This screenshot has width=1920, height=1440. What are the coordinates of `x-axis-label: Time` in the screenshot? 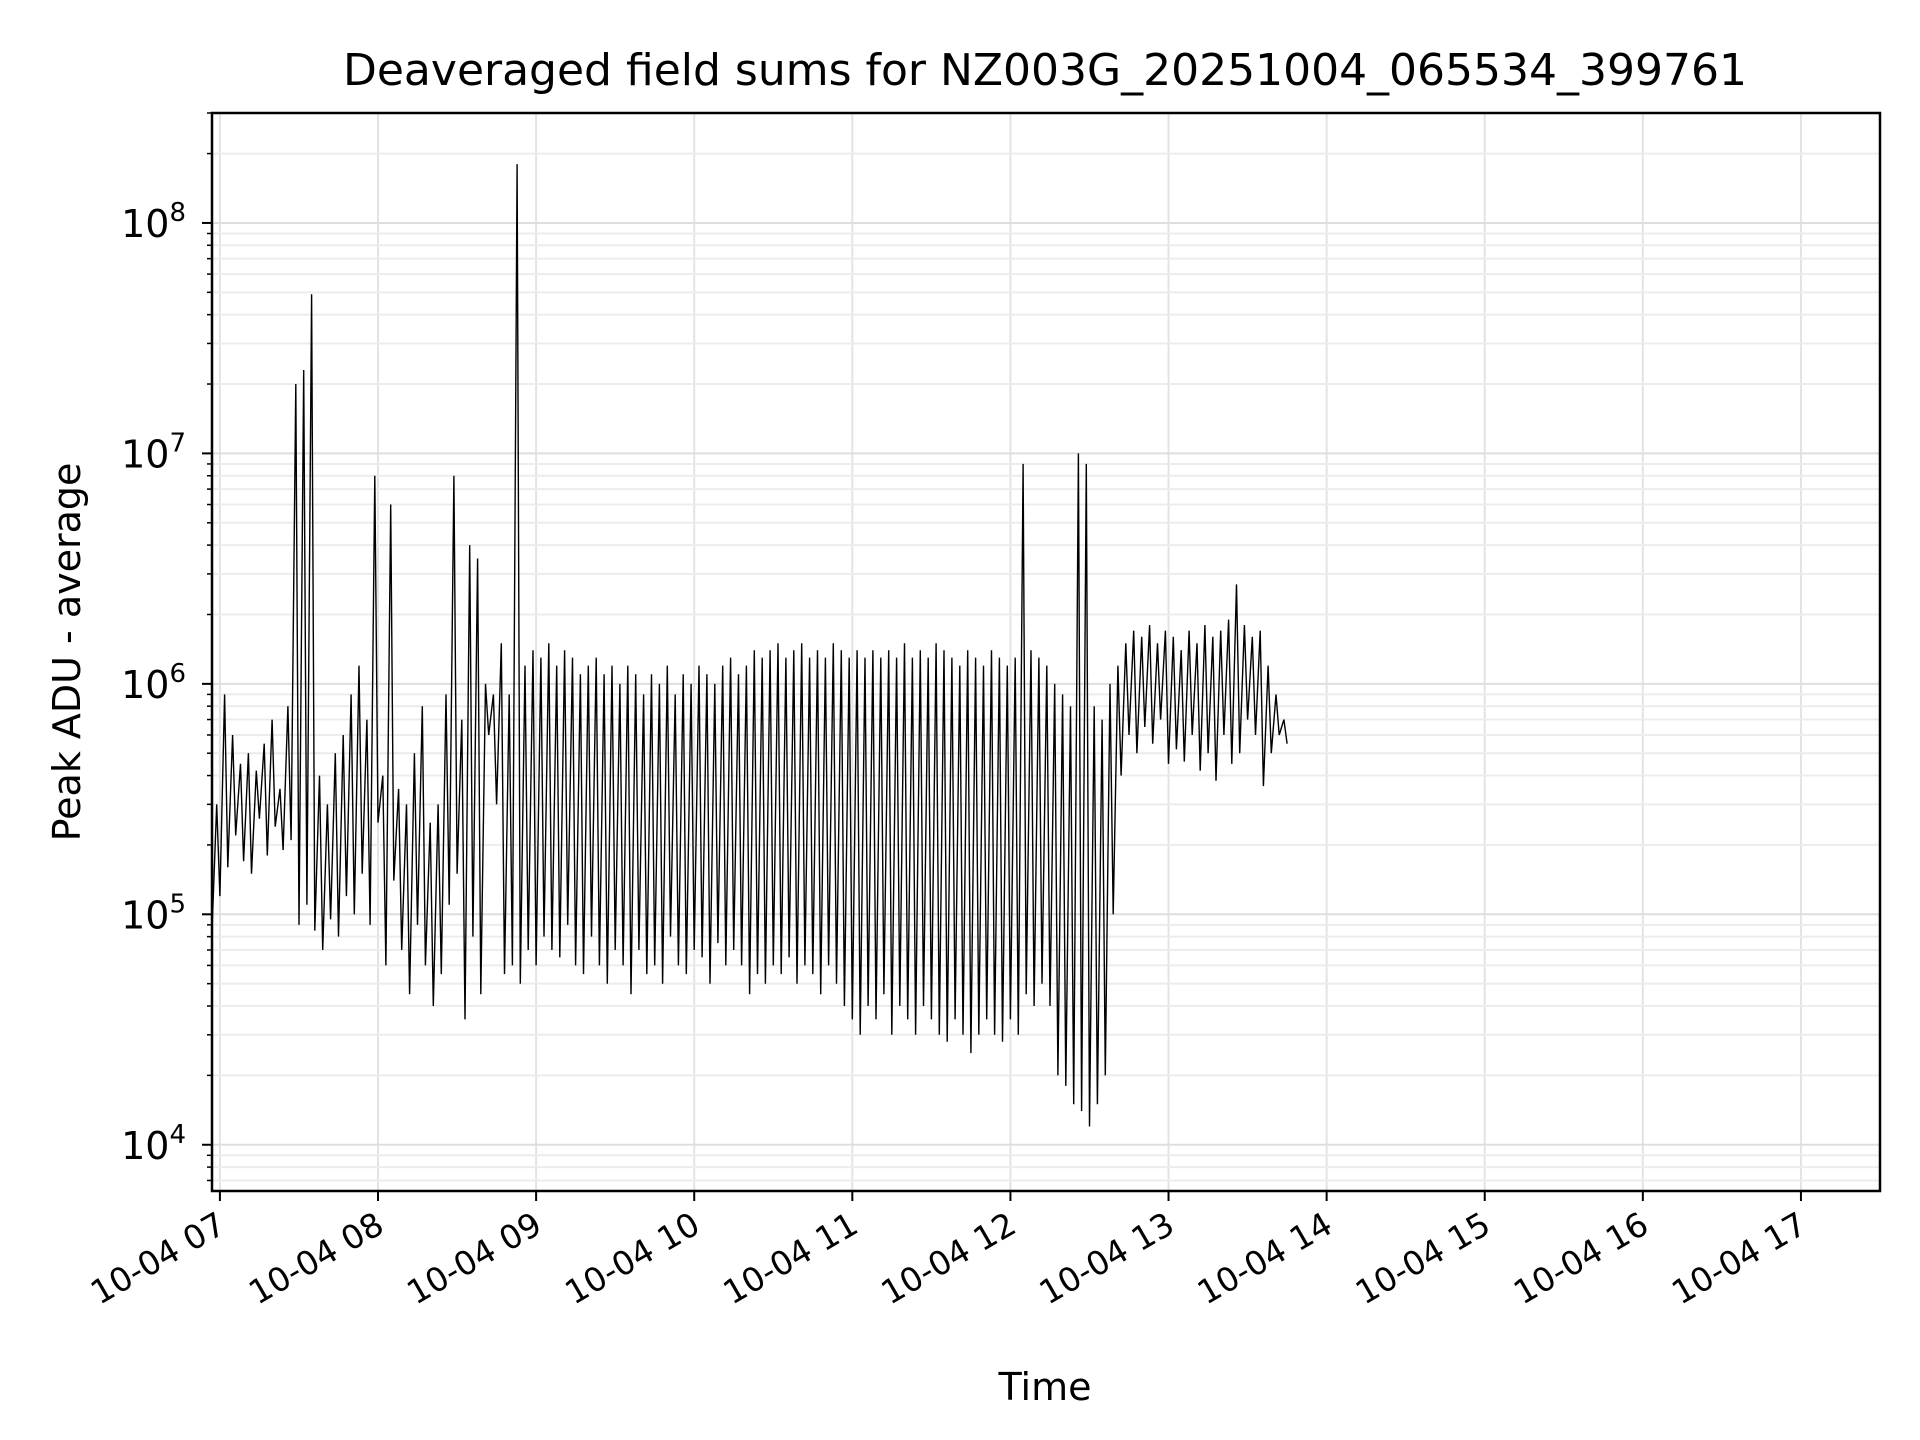 It's located at (1045, 1387).